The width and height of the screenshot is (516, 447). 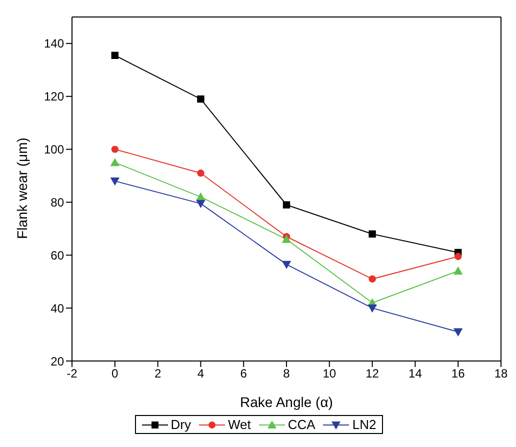 I want to click on y-tick-label: 60, so click(x=57, y=255).